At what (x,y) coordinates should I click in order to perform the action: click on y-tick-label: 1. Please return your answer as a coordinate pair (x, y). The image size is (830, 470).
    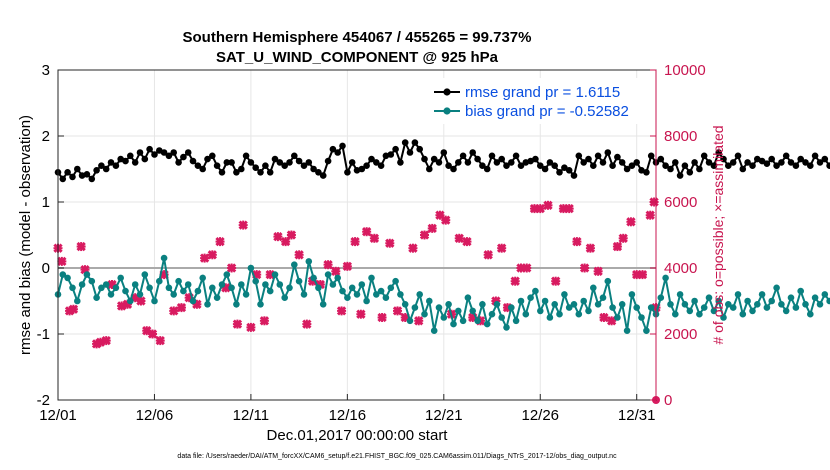
    Looking at the image, I should click on (46, 202).